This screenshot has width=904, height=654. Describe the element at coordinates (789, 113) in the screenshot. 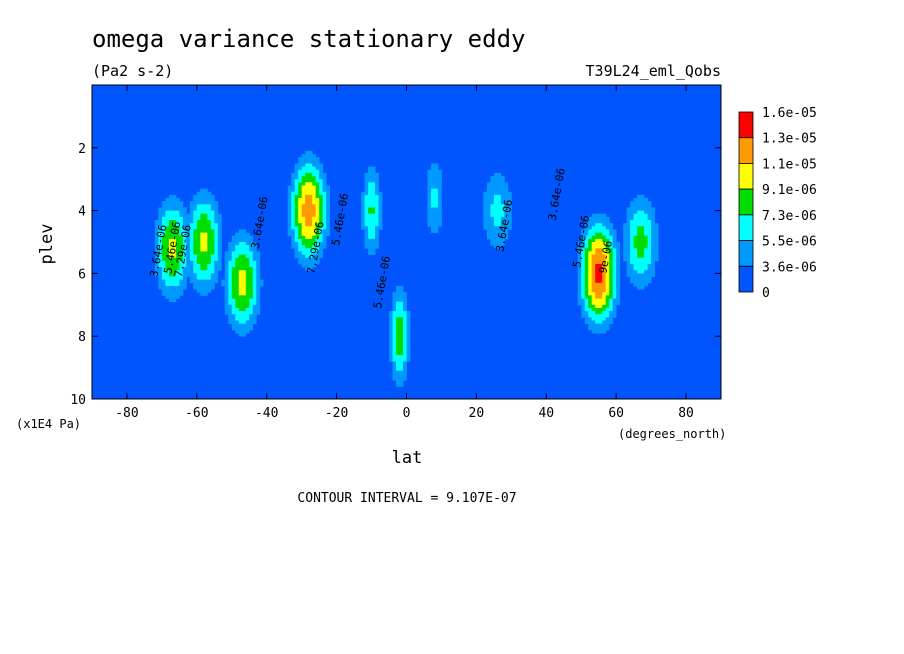

I see `colorbar-label: 1.6e-05` at that location.